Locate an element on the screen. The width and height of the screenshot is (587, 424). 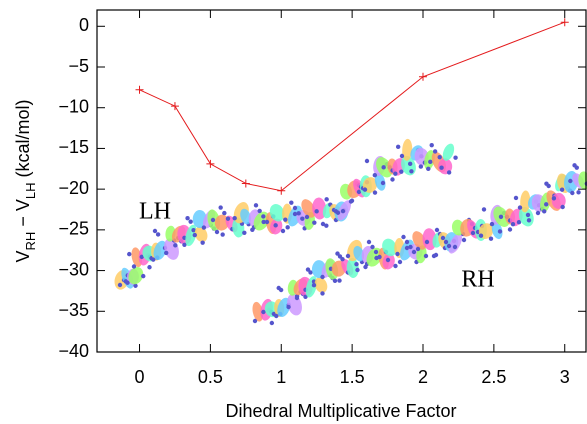
x-tick-label: 3 is located at coordinates (565, 377).